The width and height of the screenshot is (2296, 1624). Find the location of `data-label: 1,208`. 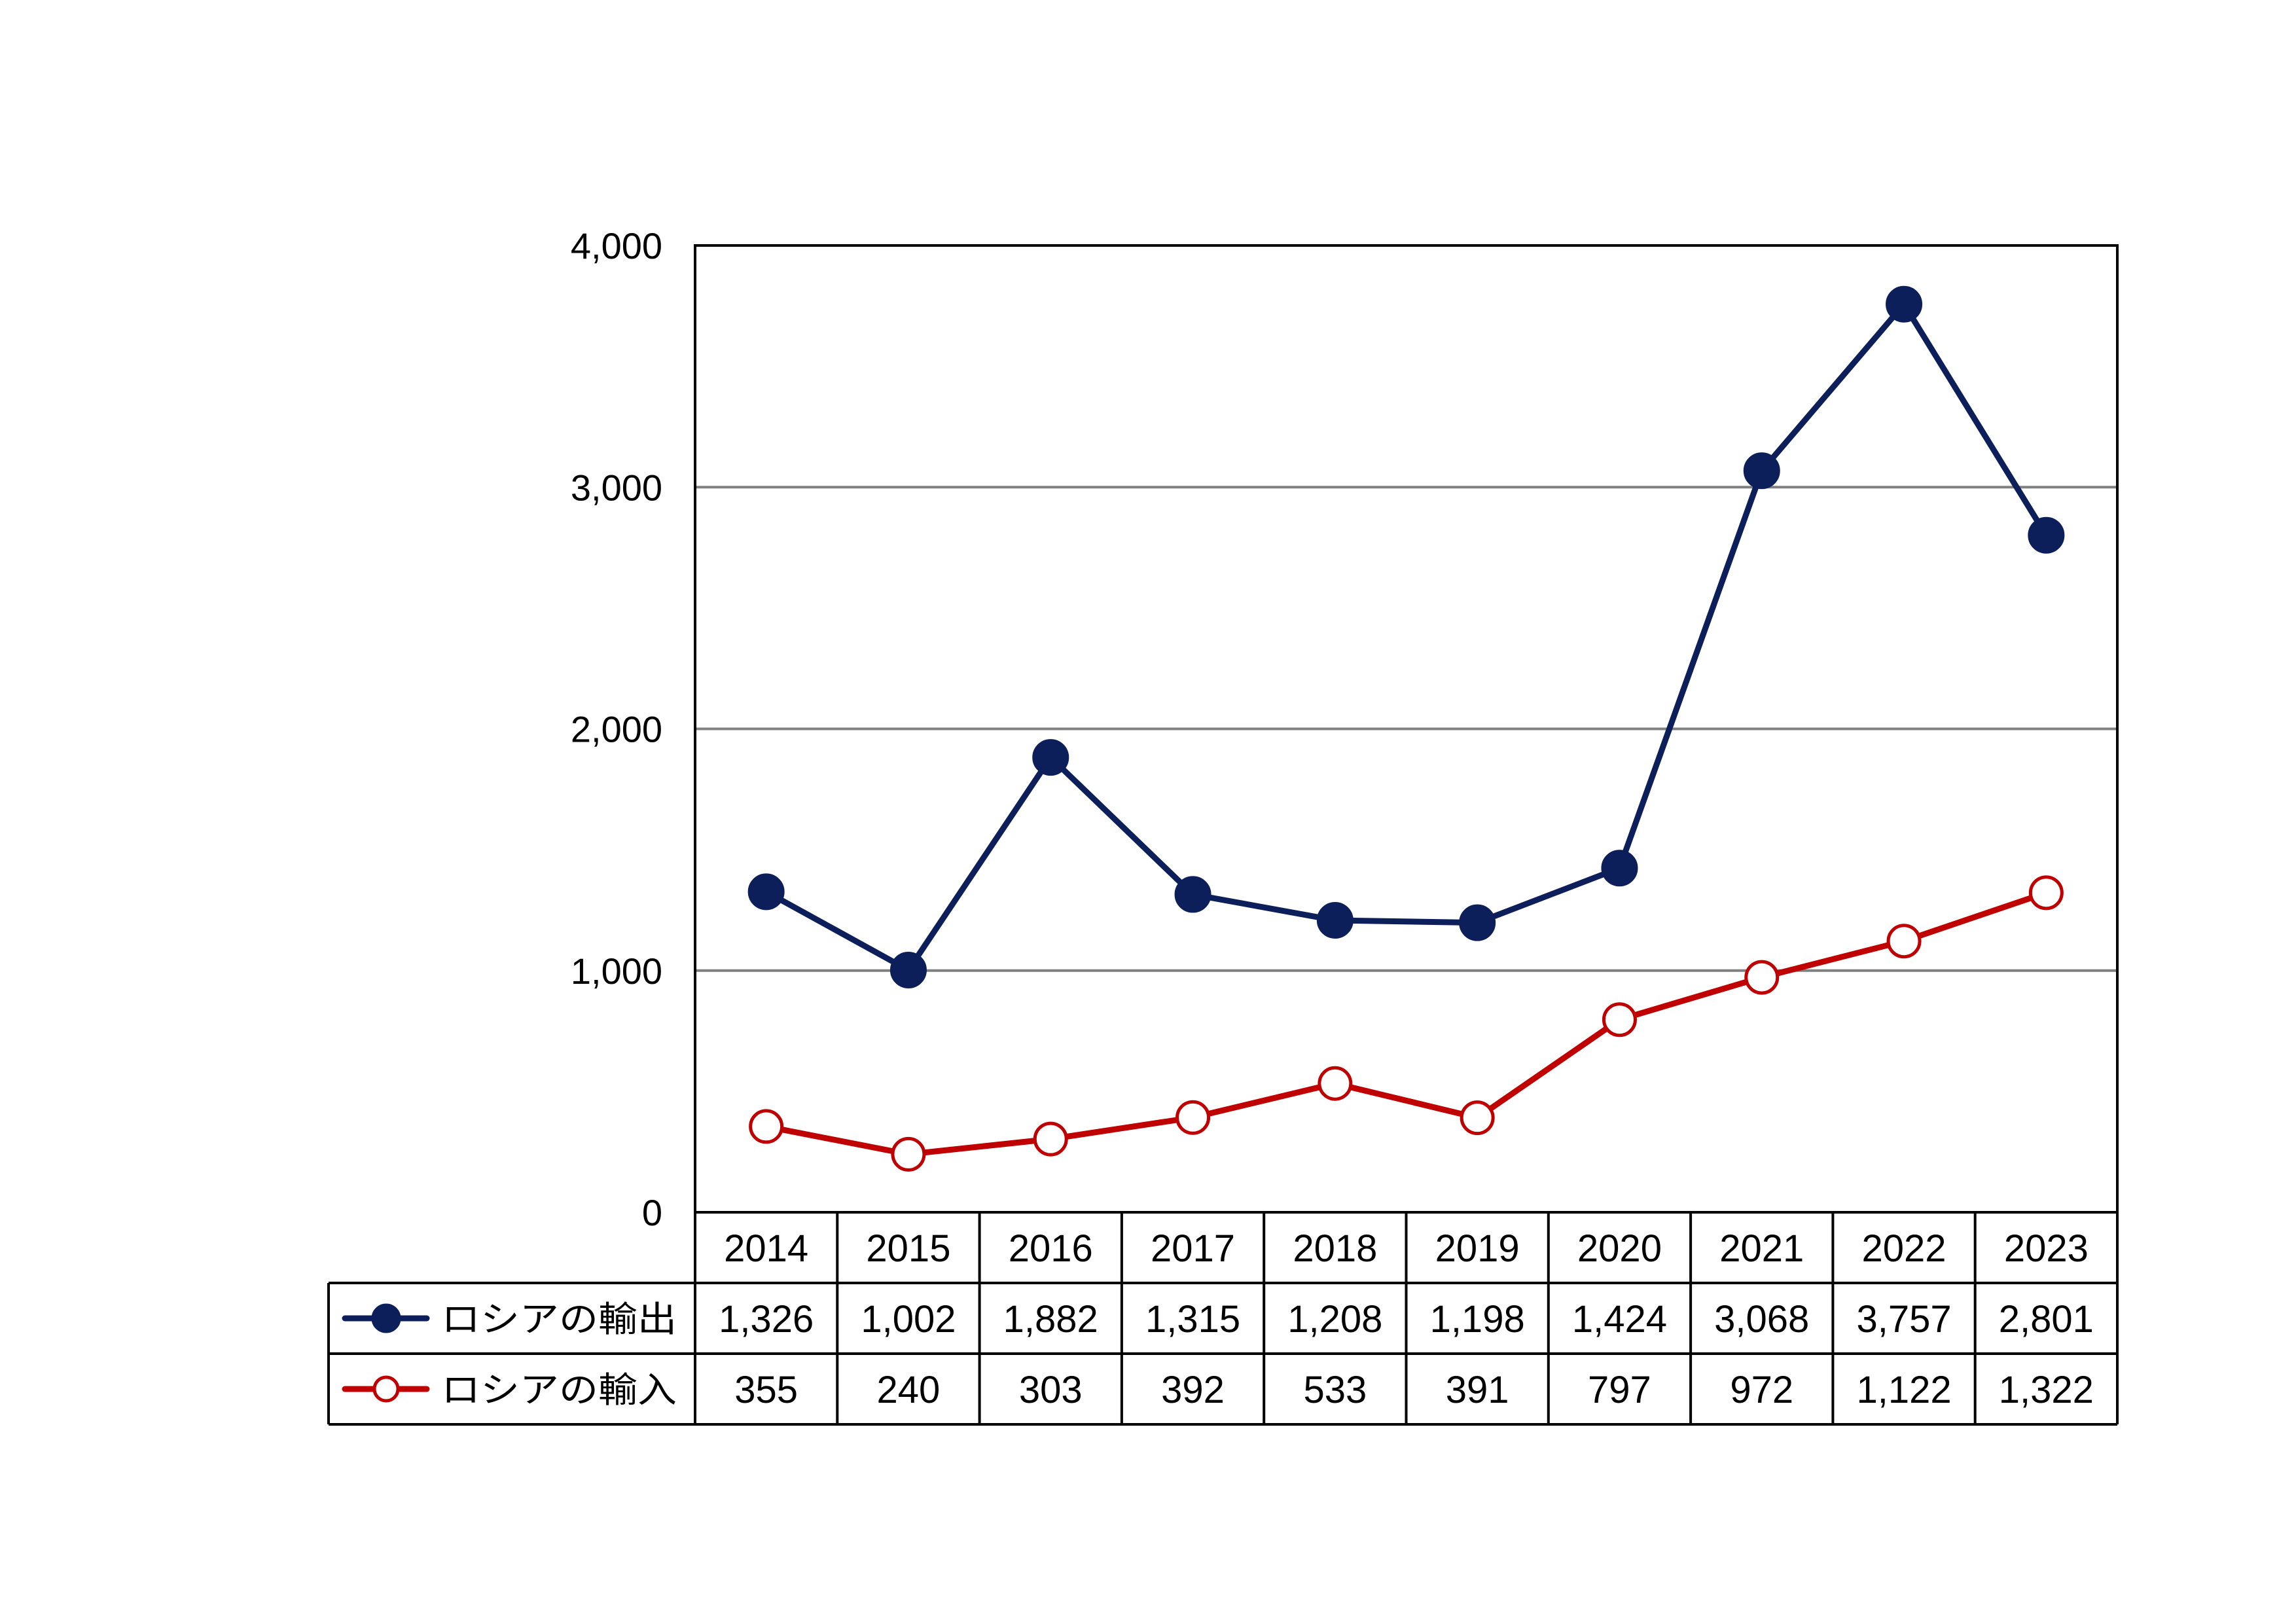

data-label: 1,208 is located at coordinates (1334, 1319).